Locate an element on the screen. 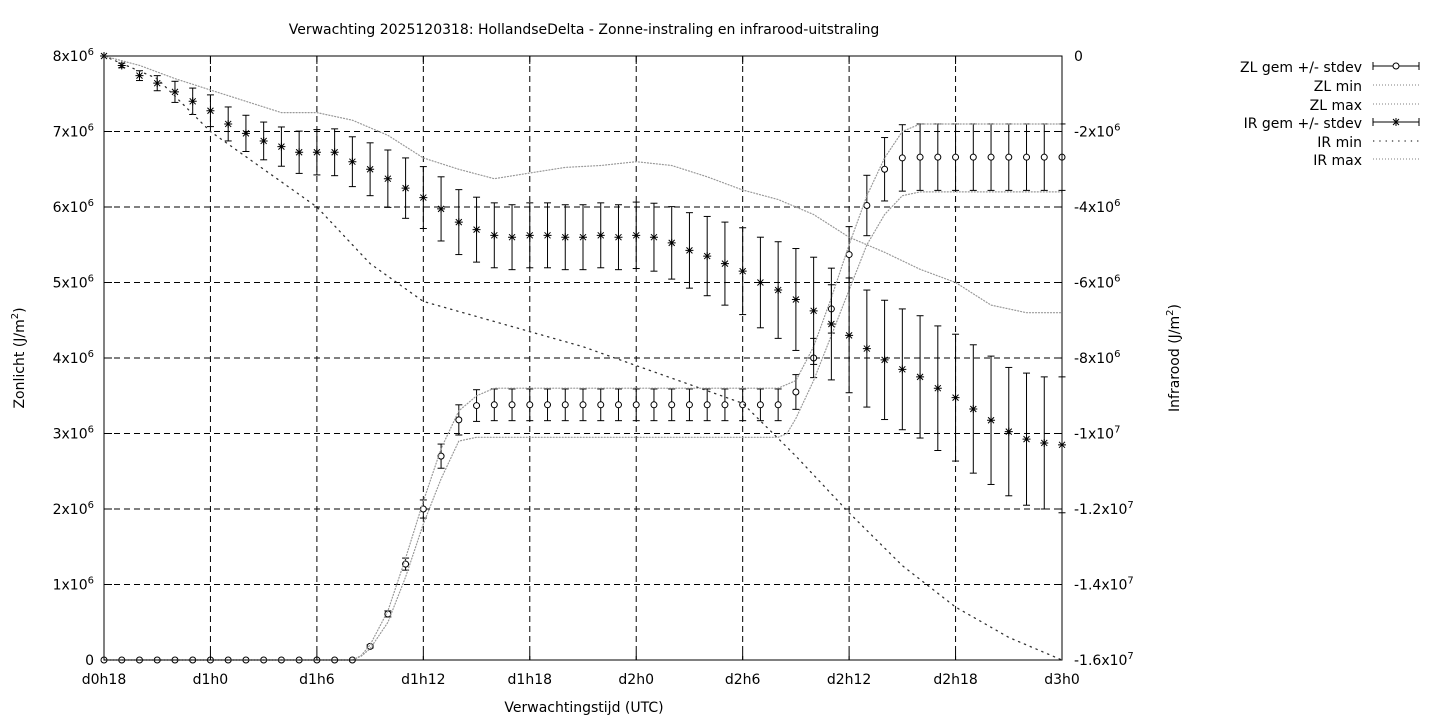 Image resolution: width=1440 pixels, height=720 pixels. y-right-tick-label: -1.4x10⁷ is located at coordinates (1104, 585).